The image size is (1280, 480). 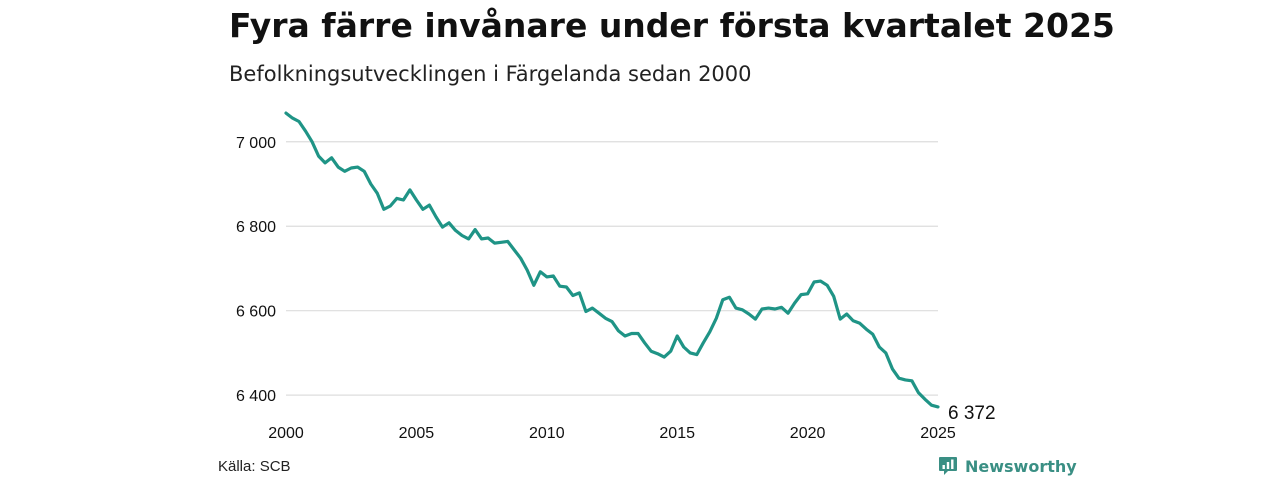 I want to click on y-tick-label: 6 800, so click(x=256, y=227).